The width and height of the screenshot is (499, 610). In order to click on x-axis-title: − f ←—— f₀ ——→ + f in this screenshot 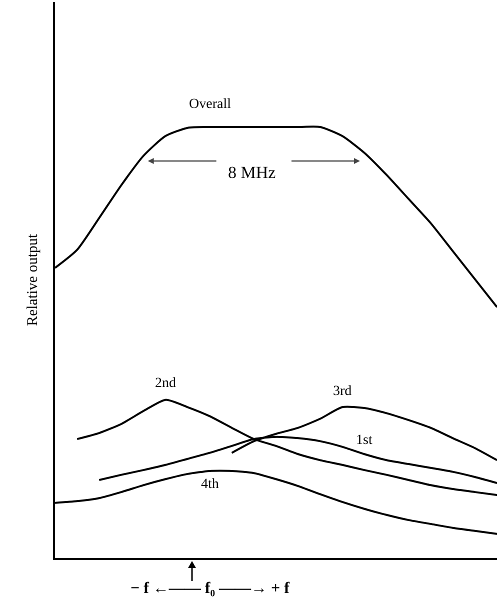, I will do `click(210, 589)`.